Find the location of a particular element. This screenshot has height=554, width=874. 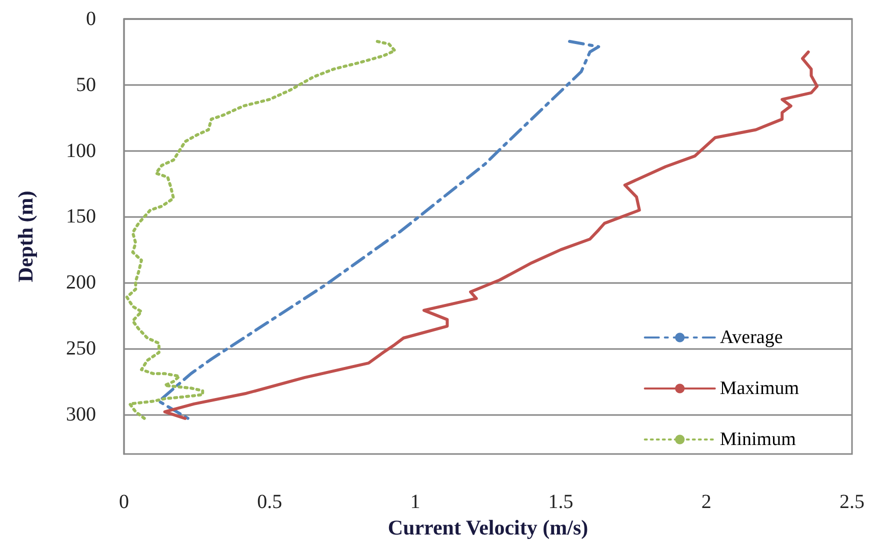

y-tick-label: 100 is located at coordinates (81, 151).